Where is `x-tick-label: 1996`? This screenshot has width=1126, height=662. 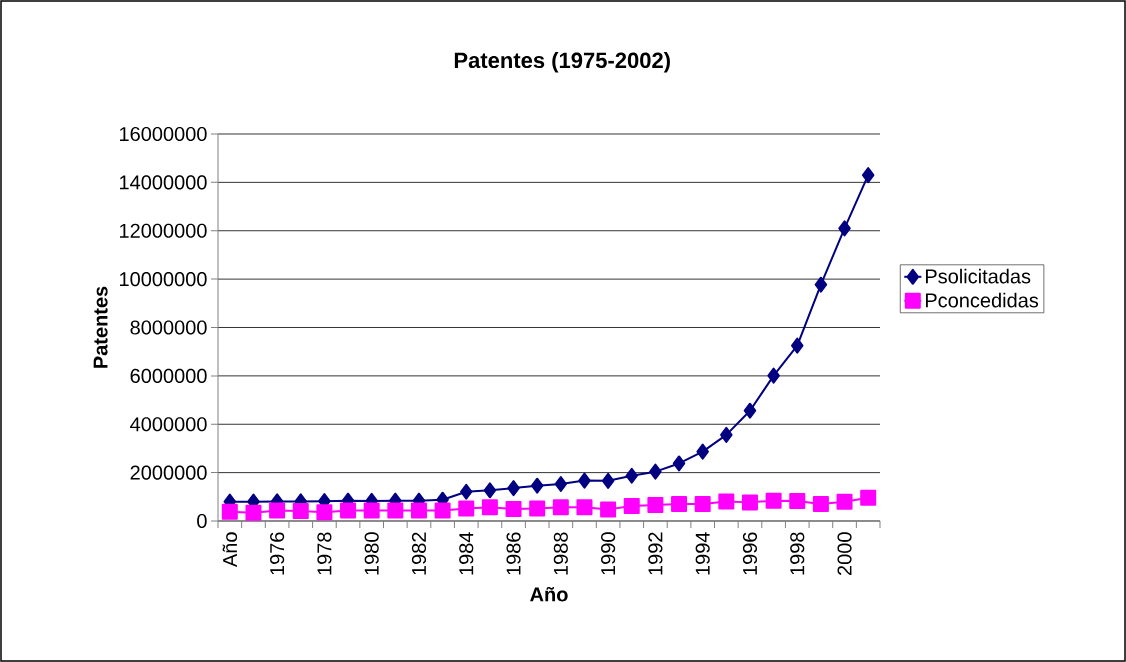 x-tick-label: 1996 is located at coordinates (750, 553).